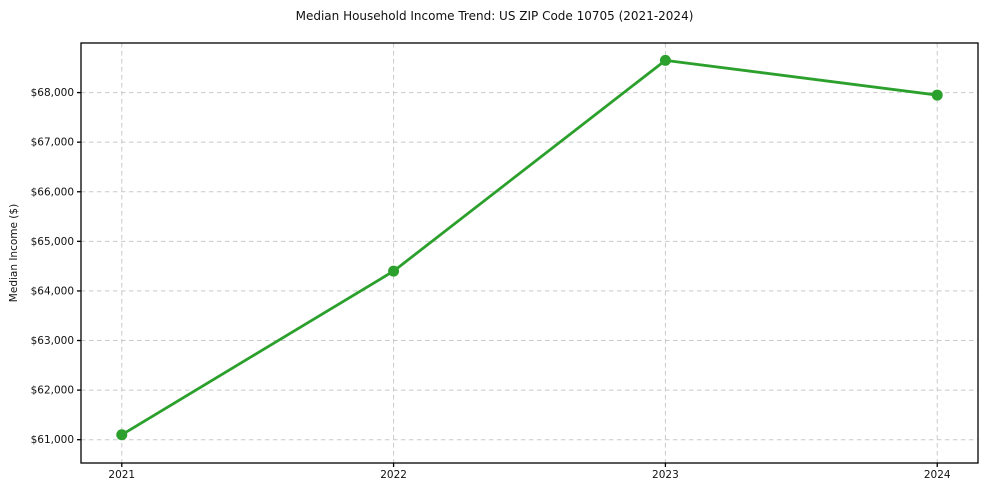  Describe the element at coordinates (665, 475) in the screenshot. I see `x-tick-label: 2023` at that location.